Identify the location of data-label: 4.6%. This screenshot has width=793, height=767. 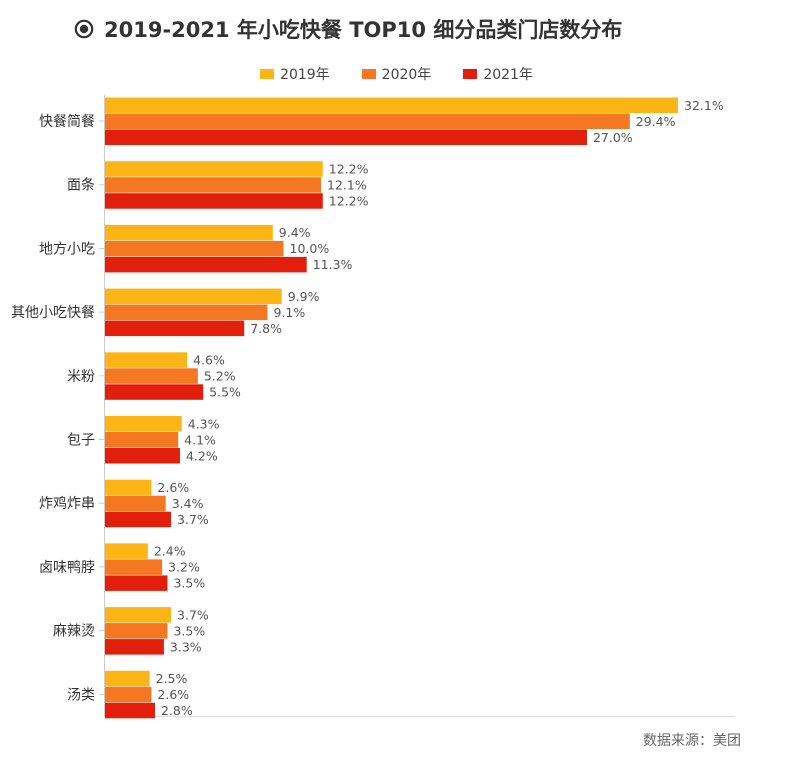
(209, 360).